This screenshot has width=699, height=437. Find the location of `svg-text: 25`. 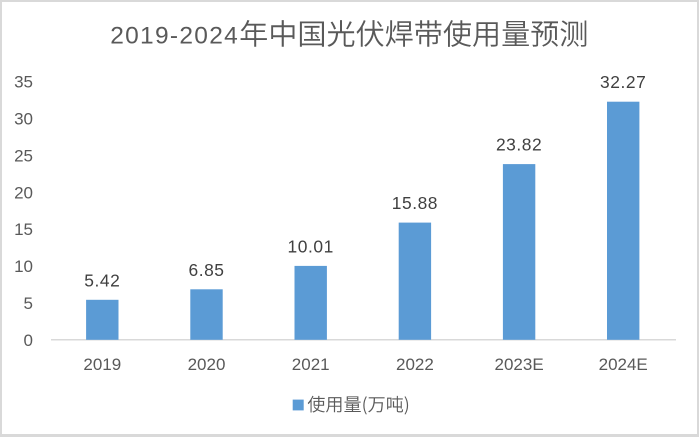

svg-text: 25 is located at coordinates (23, 156).